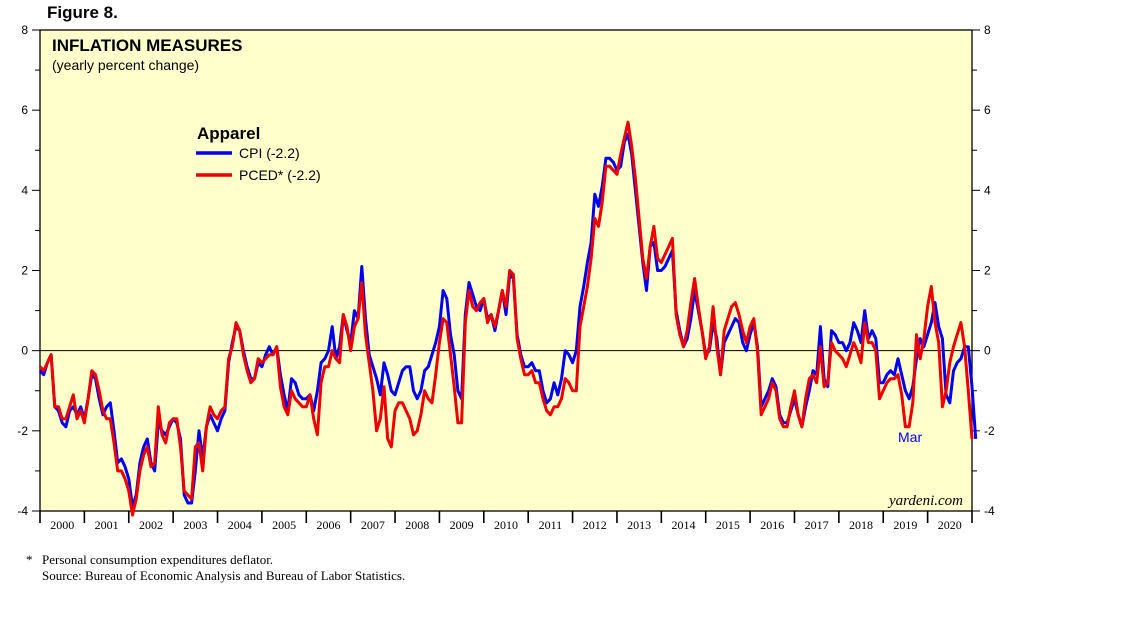 This screenshot has width=1138, height=621. I want to click on y-tick-label-right: 4, so click(987, 190).